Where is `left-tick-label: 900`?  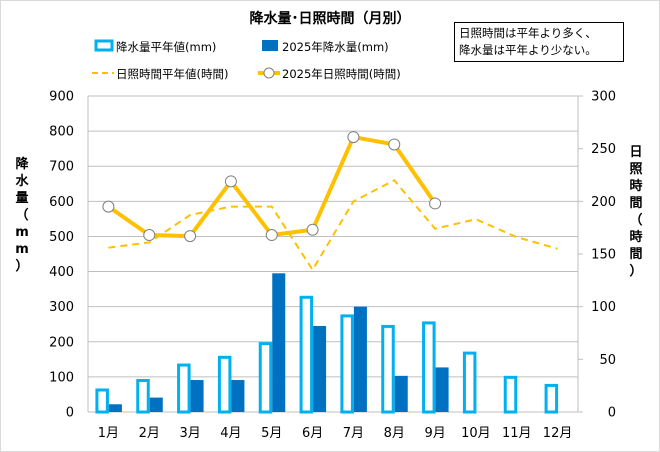
left-tick-label: 900 is located at coordinates (61, 97).